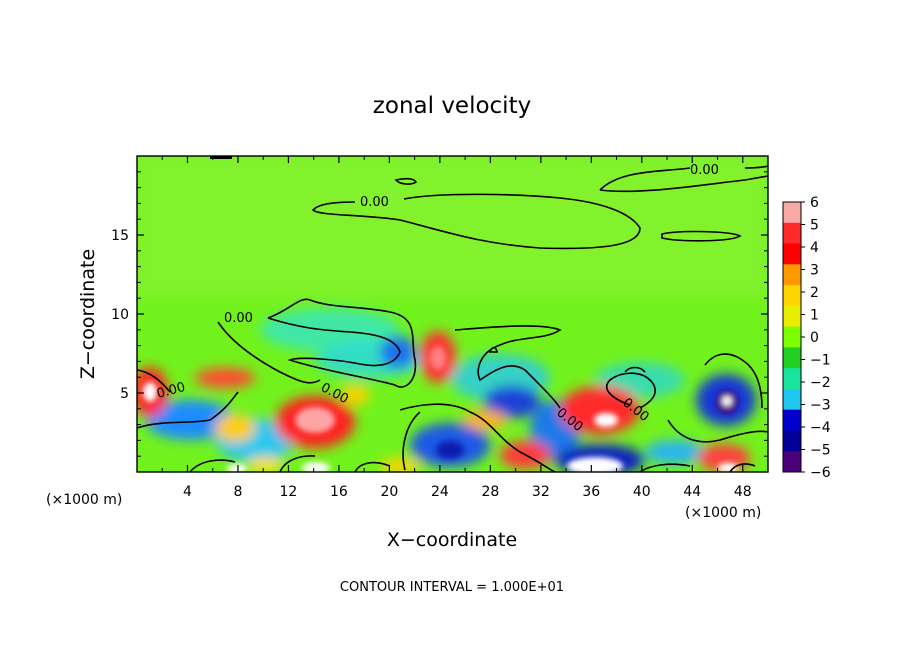 The width and height of the screenshot is (904, 654). Describe the element at coordinates (476, 221) in the screenshot. I see `contour-upper-band` at that location.